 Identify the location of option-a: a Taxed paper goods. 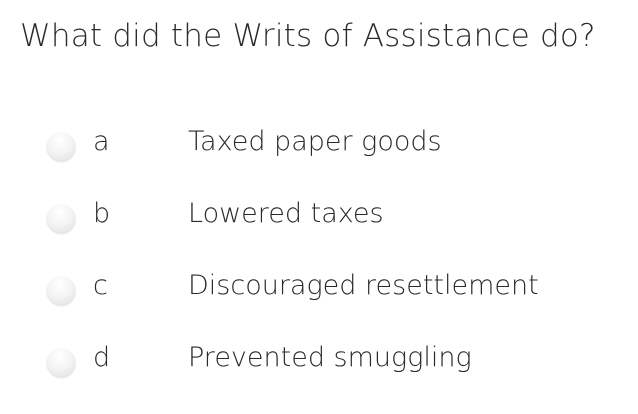
(319, 146).